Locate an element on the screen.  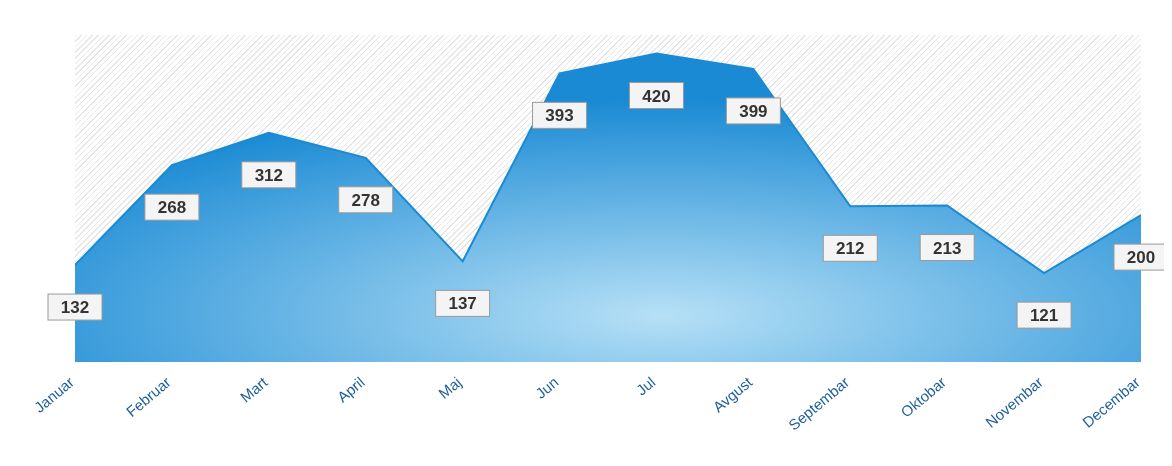
data-label: 420 is located at coordinates (656, 96).